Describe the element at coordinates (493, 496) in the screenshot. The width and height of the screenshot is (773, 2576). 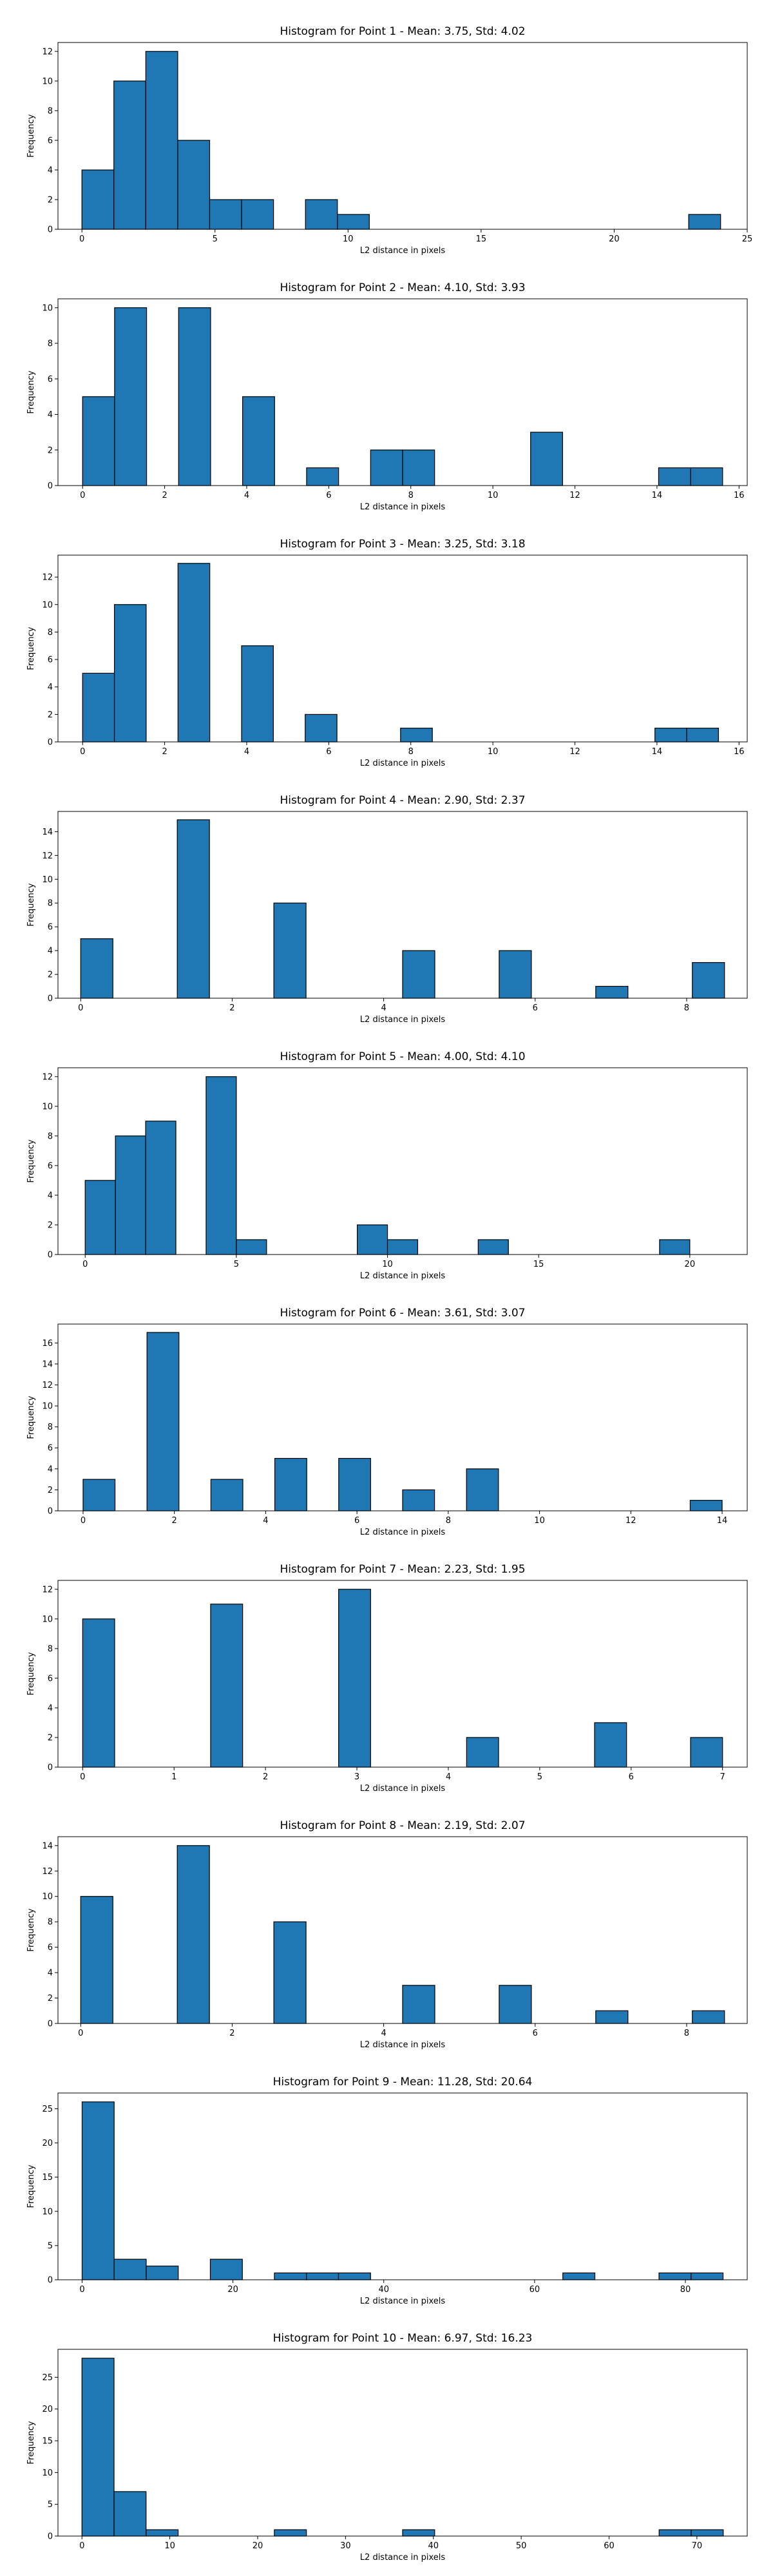
I see `x-tick-label: 10` at that location.